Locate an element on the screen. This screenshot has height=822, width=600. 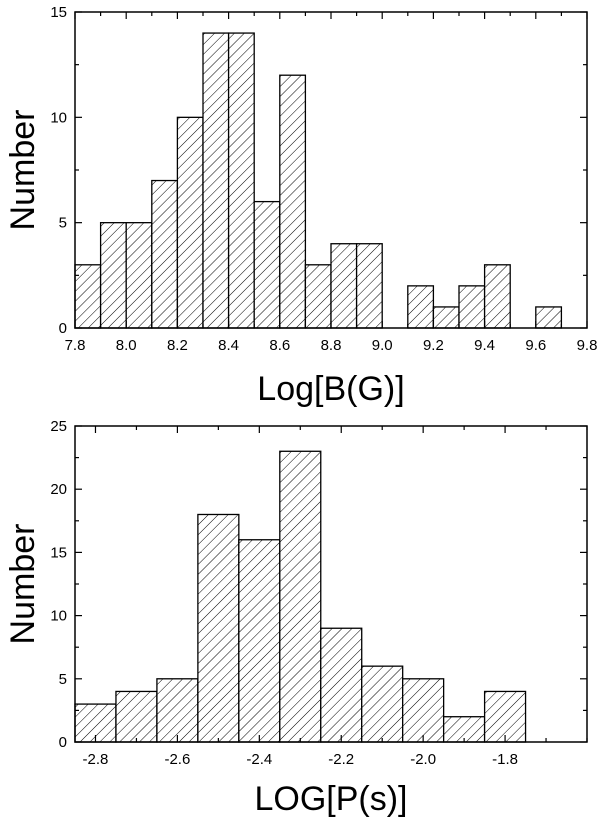
x-tick-label: -2.4 is located at coordinates (259, 759).